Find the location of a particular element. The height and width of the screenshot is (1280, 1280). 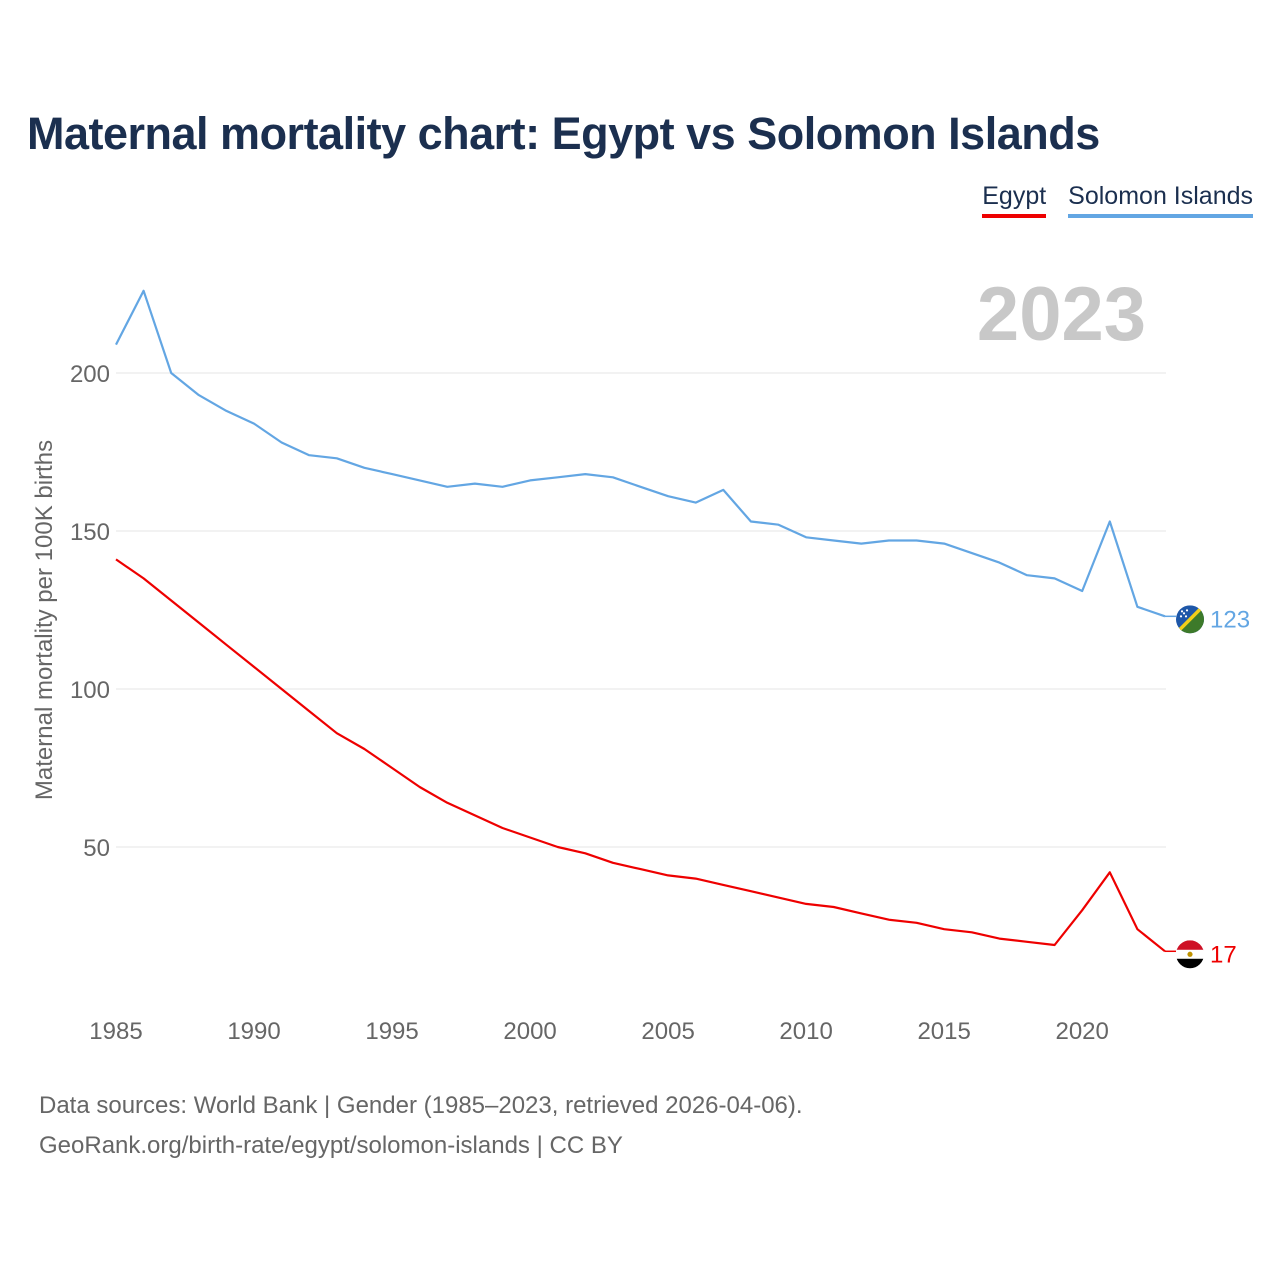

x-tick-label: 1985 is located at coordinates (115, 1031).